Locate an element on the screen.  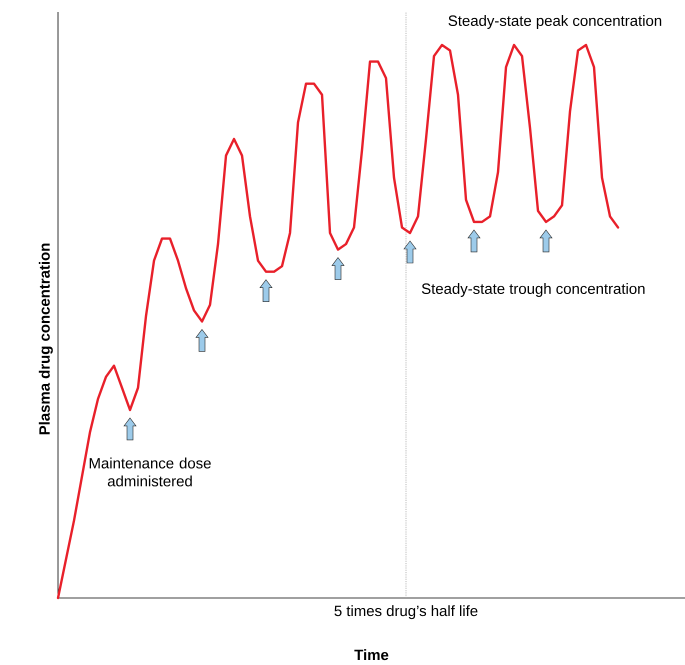
annotation: Steady-state trough concentration is located at coordinates (533, 290).